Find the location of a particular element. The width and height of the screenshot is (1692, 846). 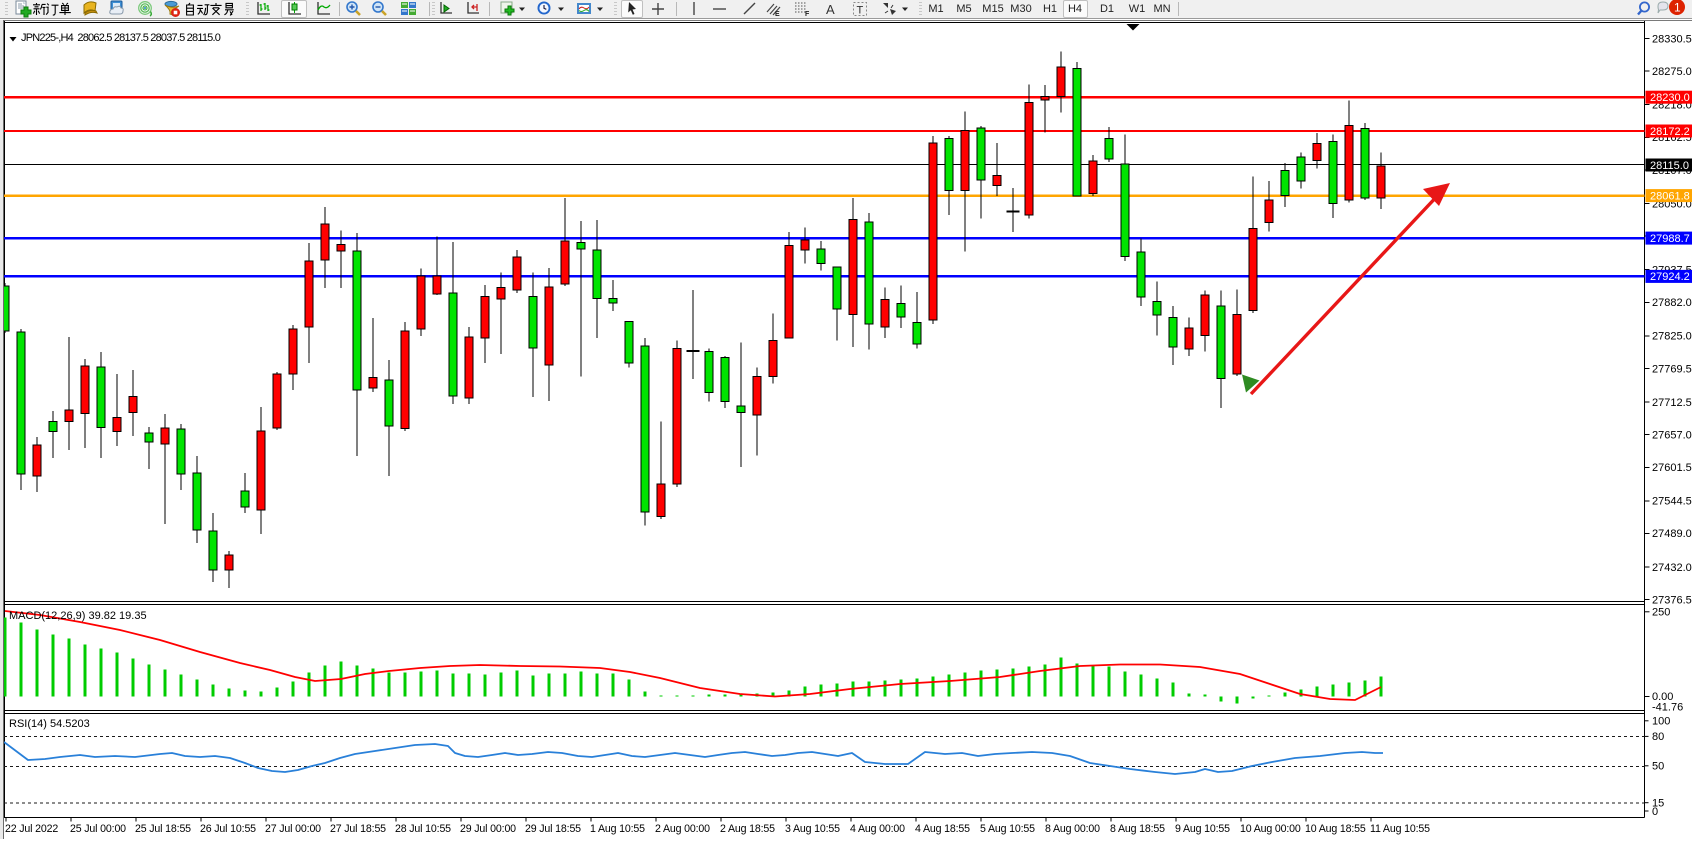

svg-text: 27544.5 is located at coordinates (1672, 502).